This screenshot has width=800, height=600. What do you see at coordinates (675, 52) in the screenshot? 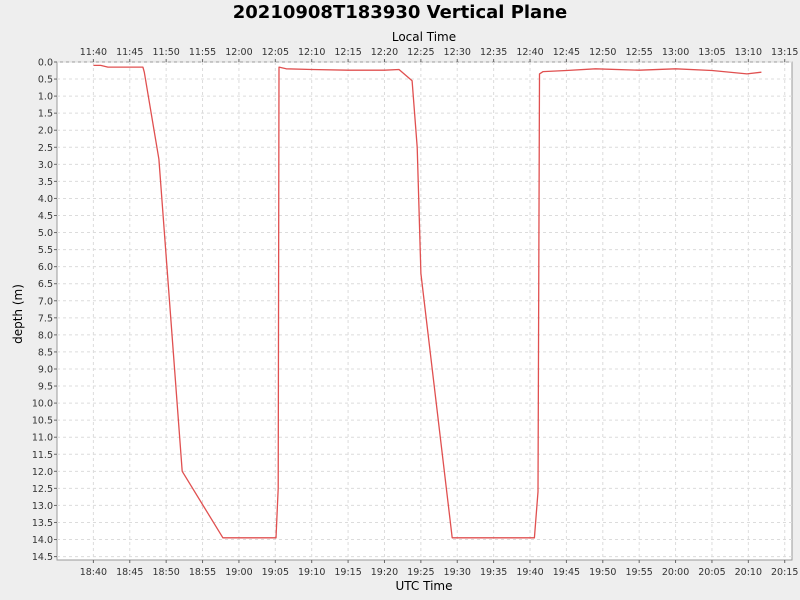
I see `x2-tick-label: 13:00` at bounding box center [675, 52].